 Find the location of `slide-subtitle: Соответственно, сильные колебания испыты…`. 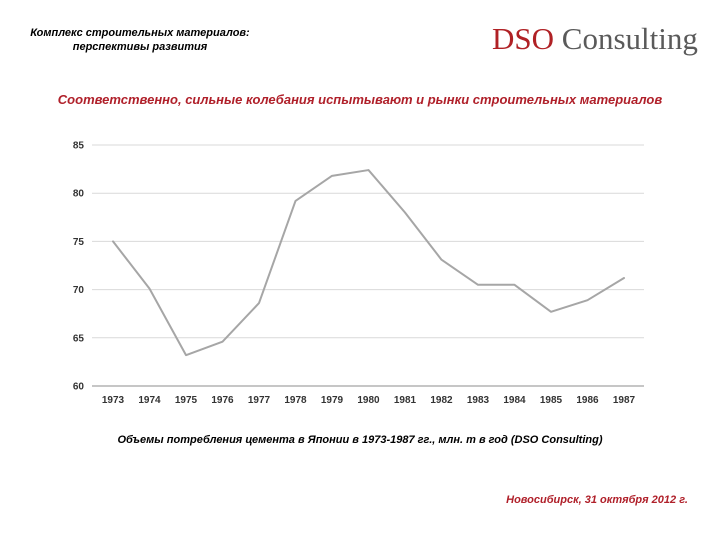

slide-subtitle: Соответственно, сильные колебания испыты… is located at coordinates (360, 99).